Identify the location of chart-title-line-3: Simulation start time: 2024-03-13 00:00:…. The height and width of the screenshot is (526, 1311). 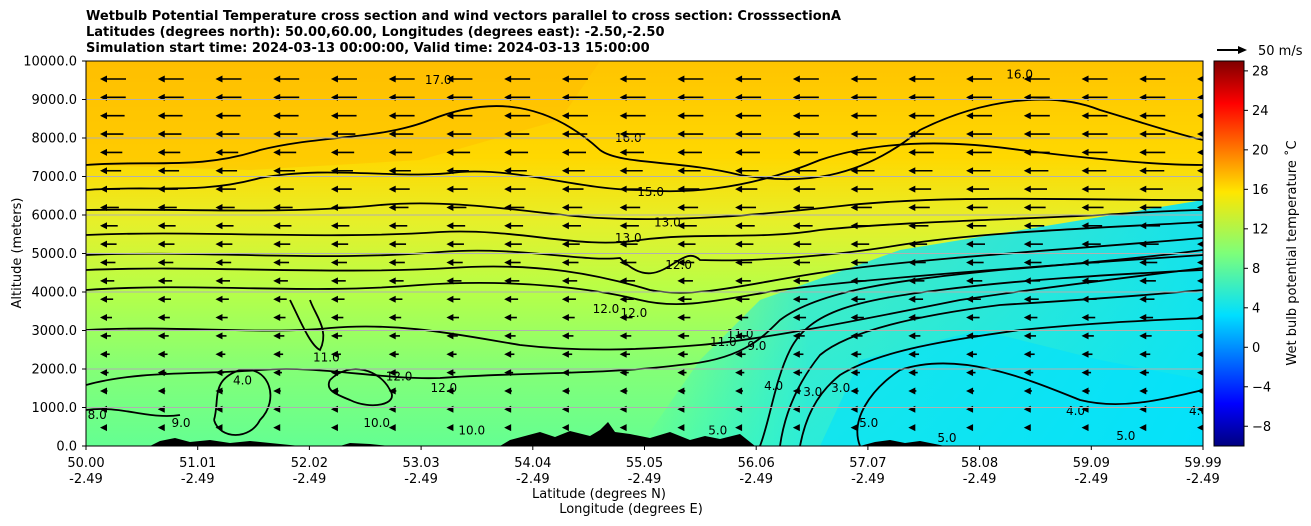
(368, 48).